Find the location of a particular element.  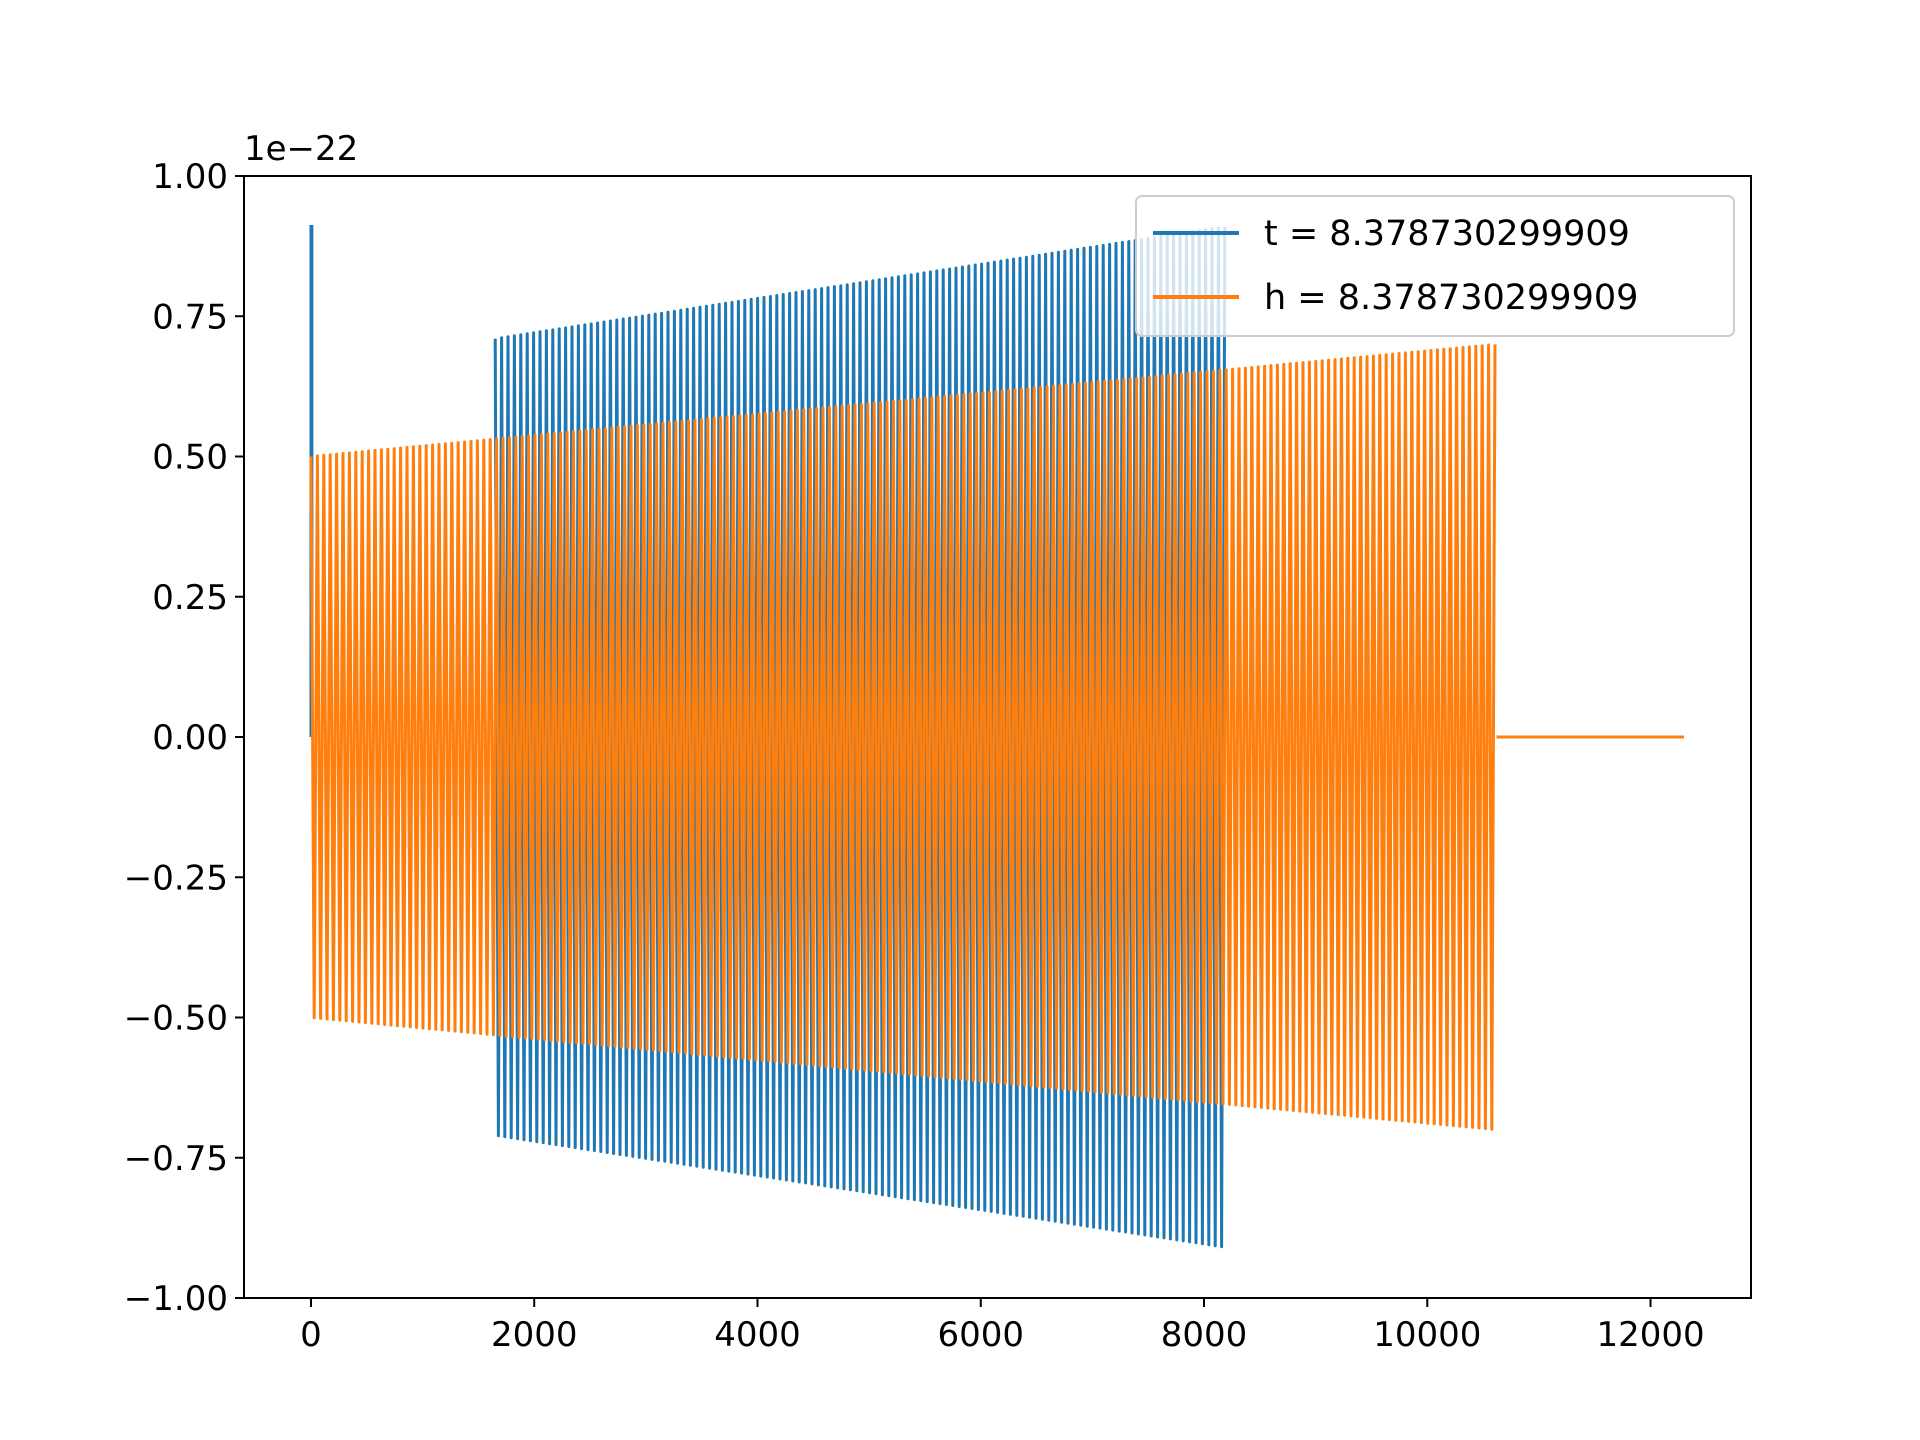

legend: t = 8.378730299909 h = 8.378730299909 is located at coordinates (1435, 266).